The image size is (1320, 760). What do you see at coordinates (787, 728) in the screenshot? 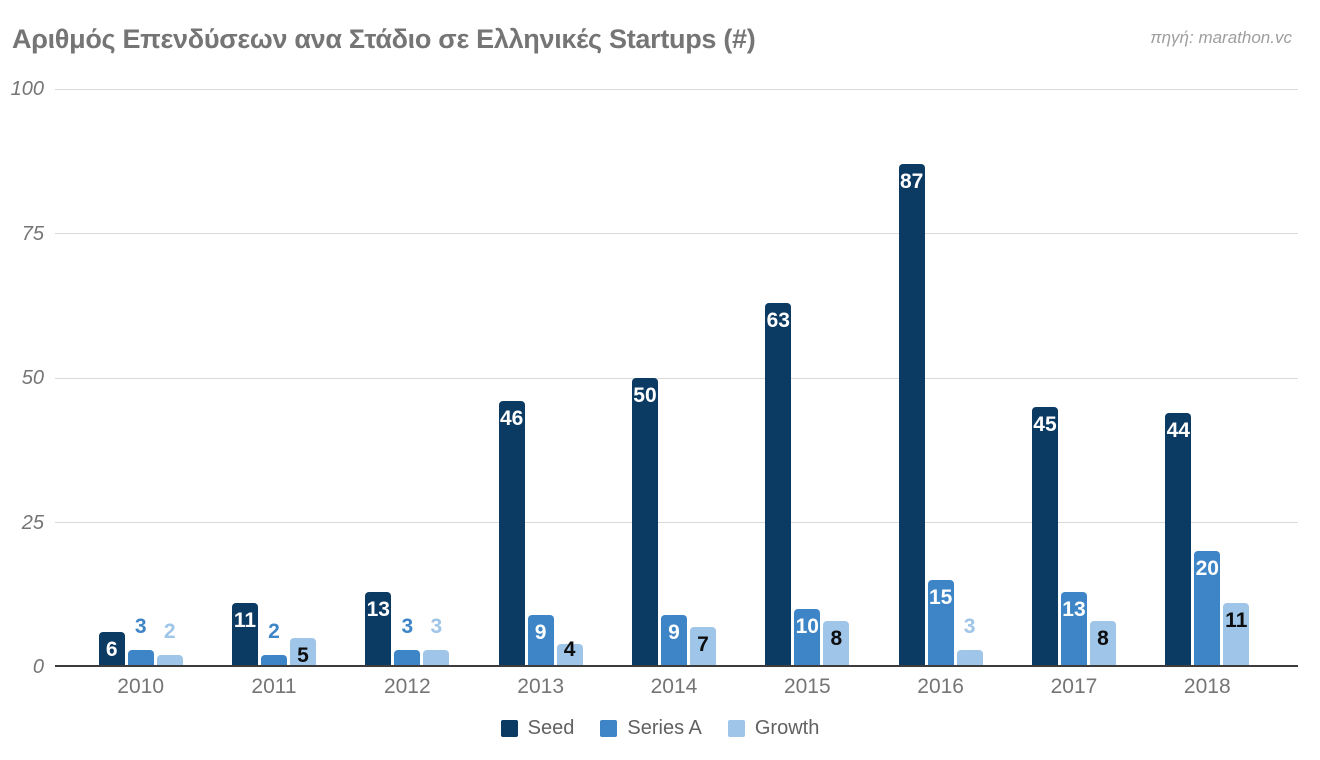
I see `legend-label-growth: Growth` at bounding box center [787, 728].